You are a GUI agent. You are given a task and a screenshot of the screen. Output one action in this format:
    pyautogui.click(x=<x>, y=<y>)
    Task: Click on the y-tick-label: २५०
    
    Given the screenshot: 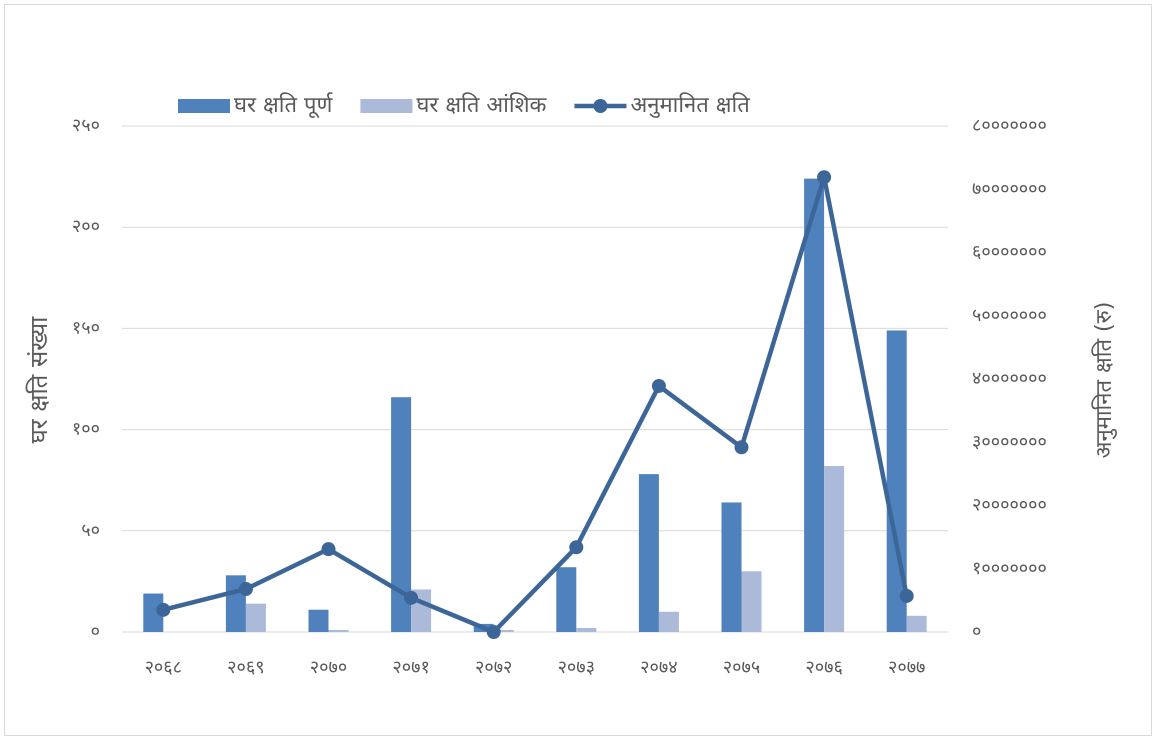 What is the action you would take?
    pyautogui.click(x=86, y=125)
    